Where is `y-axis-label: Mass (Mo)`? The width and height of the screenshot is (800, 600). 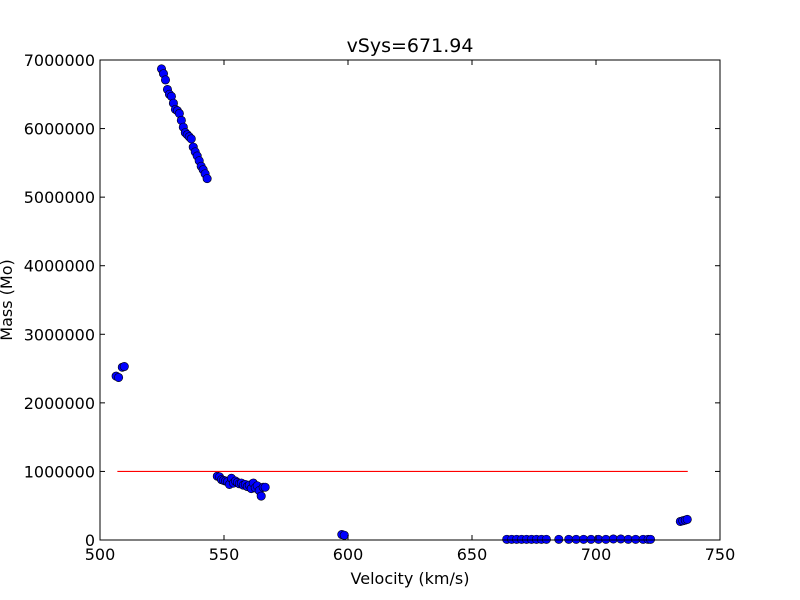
y-axis-label: Mass (Mo) is located at coordinates (8, 299).